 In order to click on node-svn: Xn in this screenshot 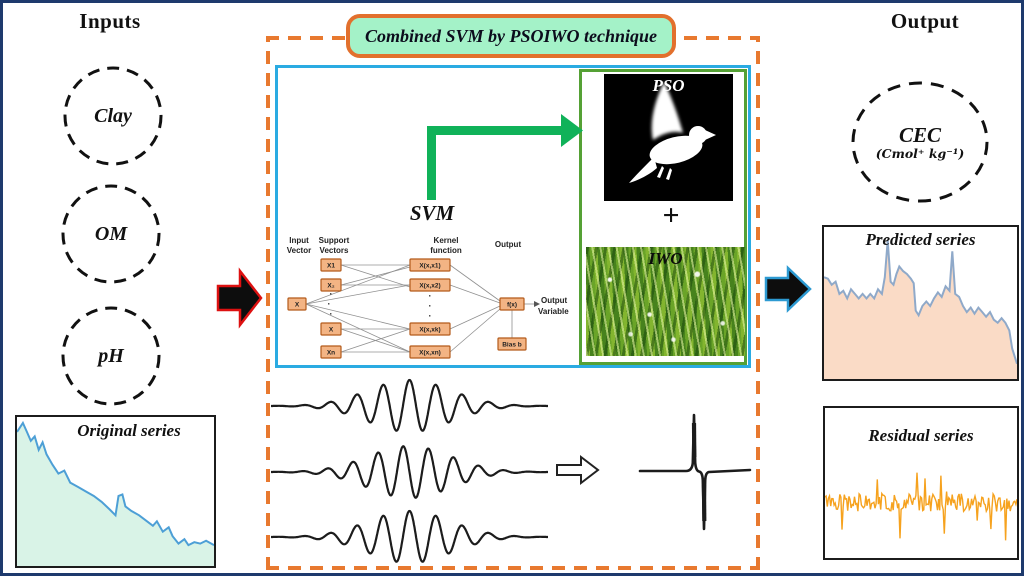, I will do `click(331, 353)`.